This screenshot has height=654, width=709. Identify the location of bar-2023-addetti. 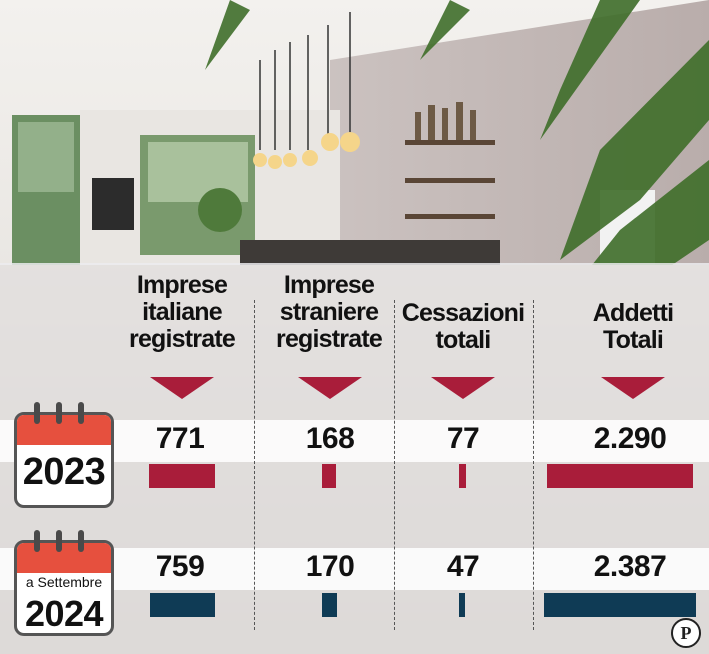
(620, 476).